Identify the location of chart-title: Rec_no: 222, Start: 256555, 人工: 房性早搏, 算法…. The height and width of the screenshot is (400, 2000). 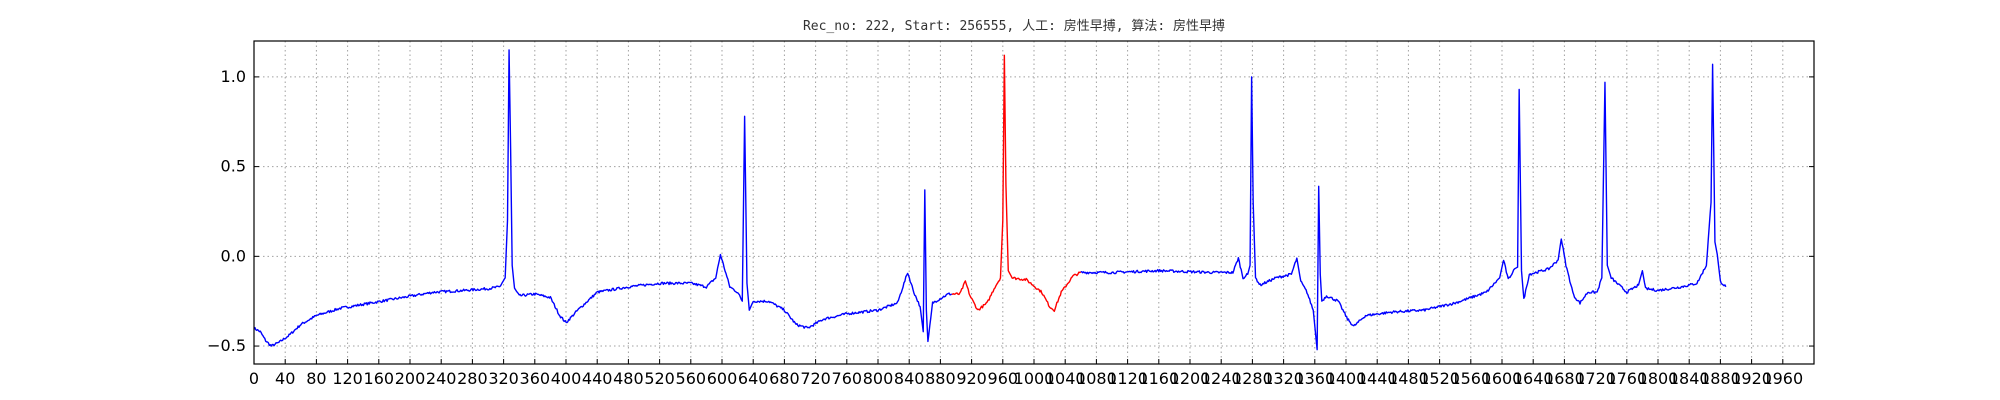
(1014, 26).